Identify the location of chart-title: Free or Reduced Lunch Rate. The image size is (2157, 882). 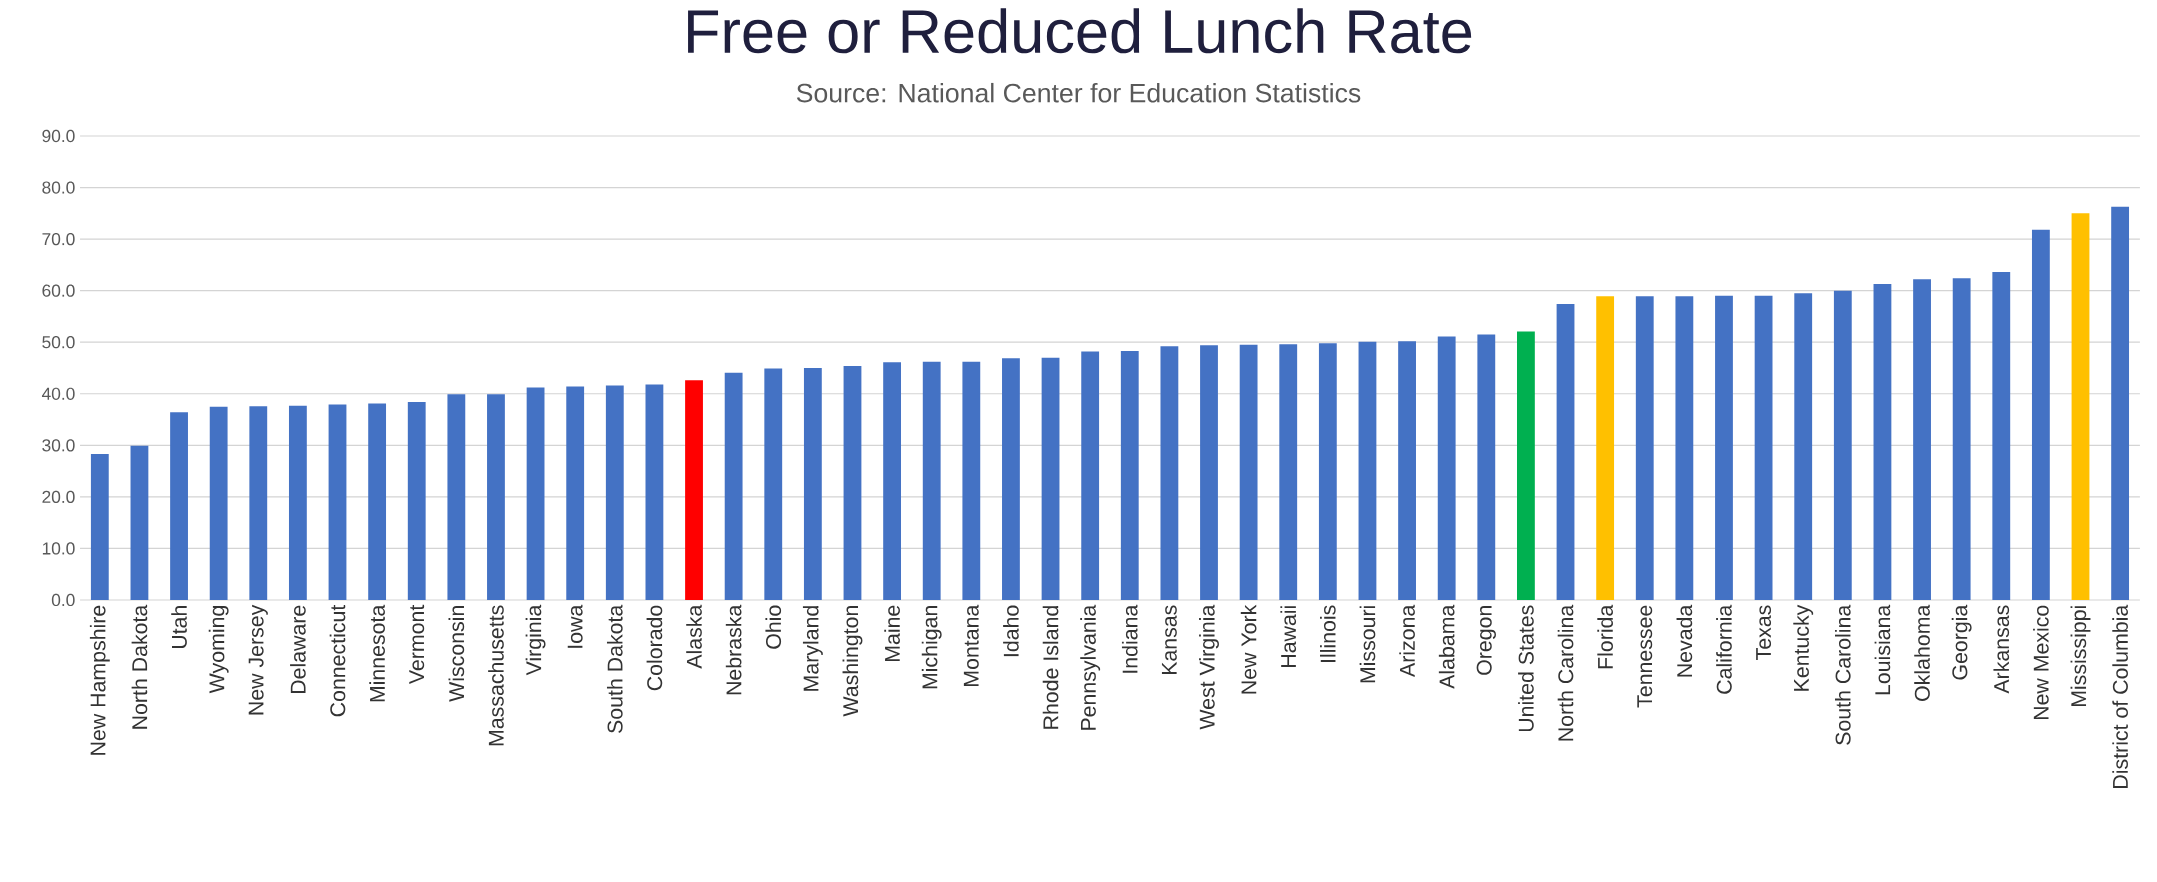
(1080, 31).